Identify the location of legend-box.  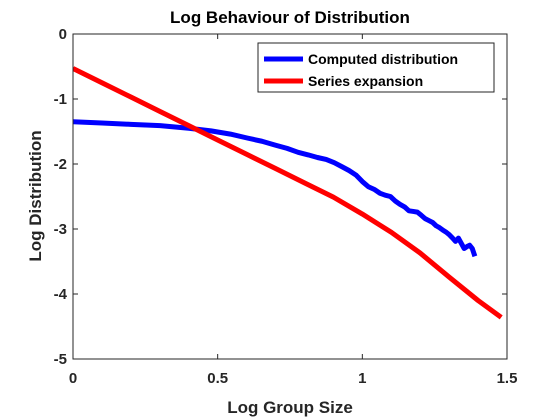
(376, 67).